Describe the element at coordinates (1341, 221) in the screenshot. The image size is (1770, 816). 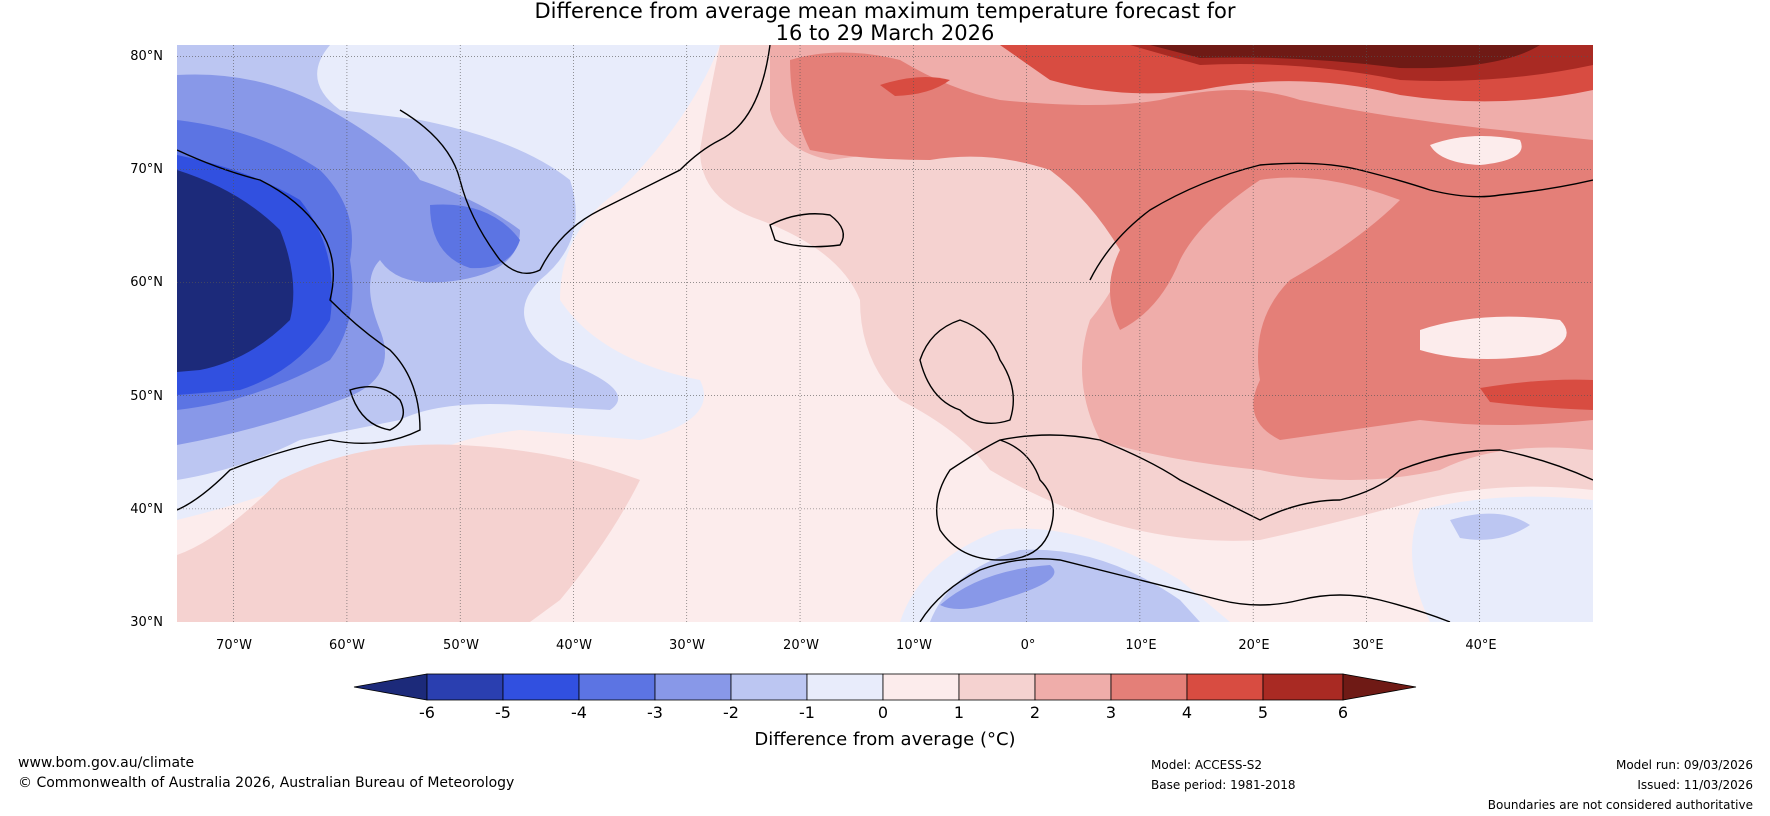
I see `coastline-scandinavia` at that location.